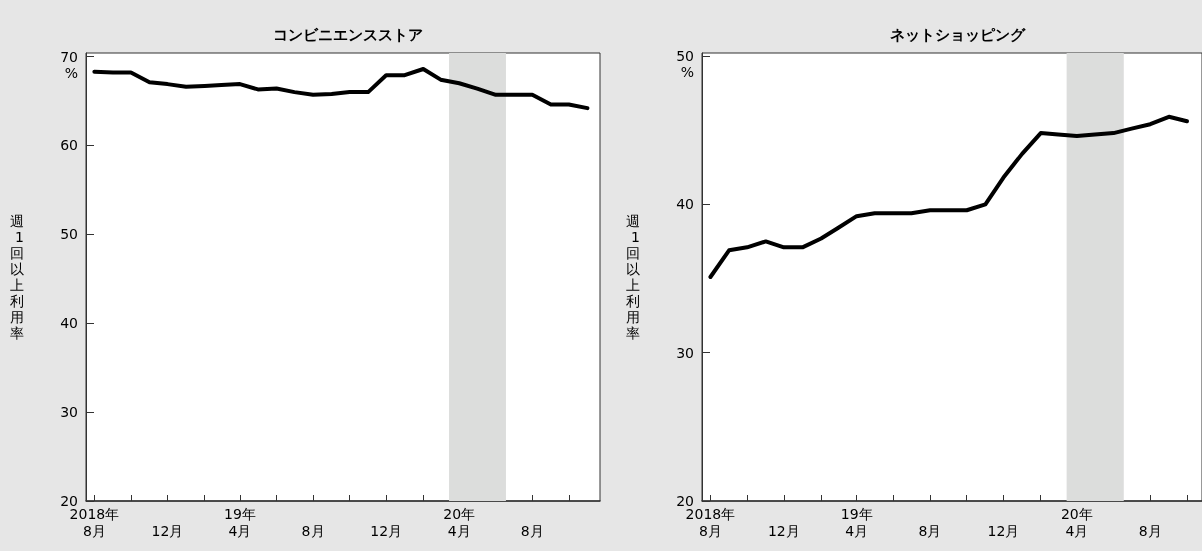  Describe the element at coordinates (348, 34) in the screenshot. I see `chart-title: コンビニエンスストア` at that location.